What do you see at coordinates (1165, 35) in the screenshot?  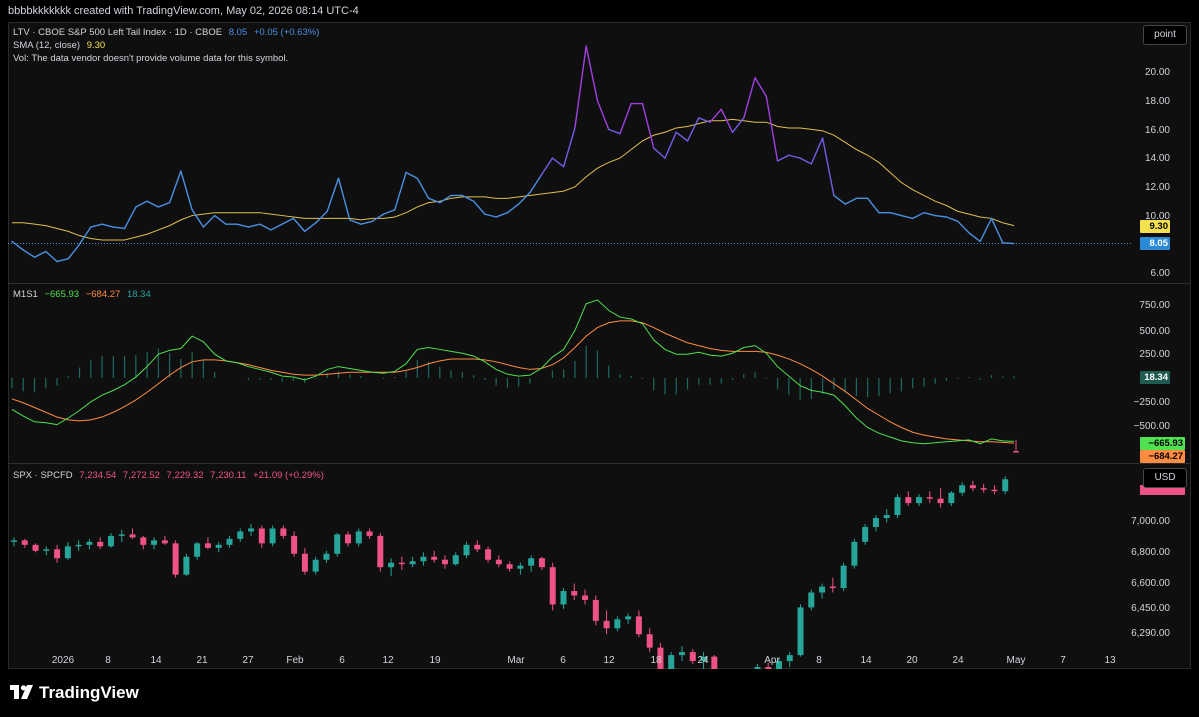 I see `scale-mode-button: point` at bounding box center [1165, 35].